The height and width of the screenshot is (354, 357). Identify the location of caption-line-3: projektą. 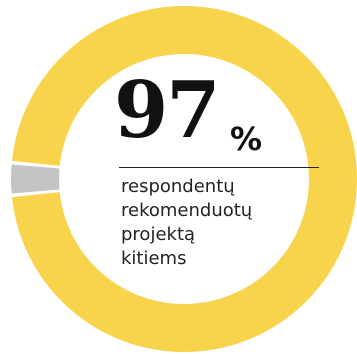
(158, 234).